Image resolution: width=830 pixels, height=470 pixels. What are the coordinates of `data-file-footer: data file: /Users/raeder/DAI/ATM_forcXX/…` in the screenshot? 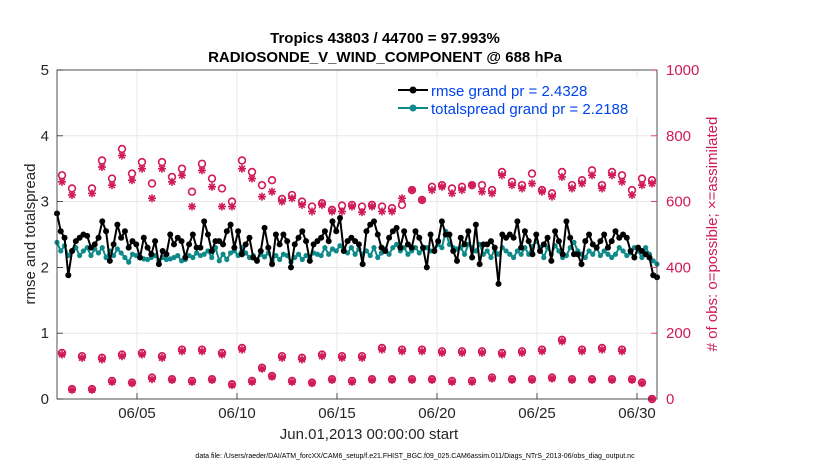 It's located at (415, 456).